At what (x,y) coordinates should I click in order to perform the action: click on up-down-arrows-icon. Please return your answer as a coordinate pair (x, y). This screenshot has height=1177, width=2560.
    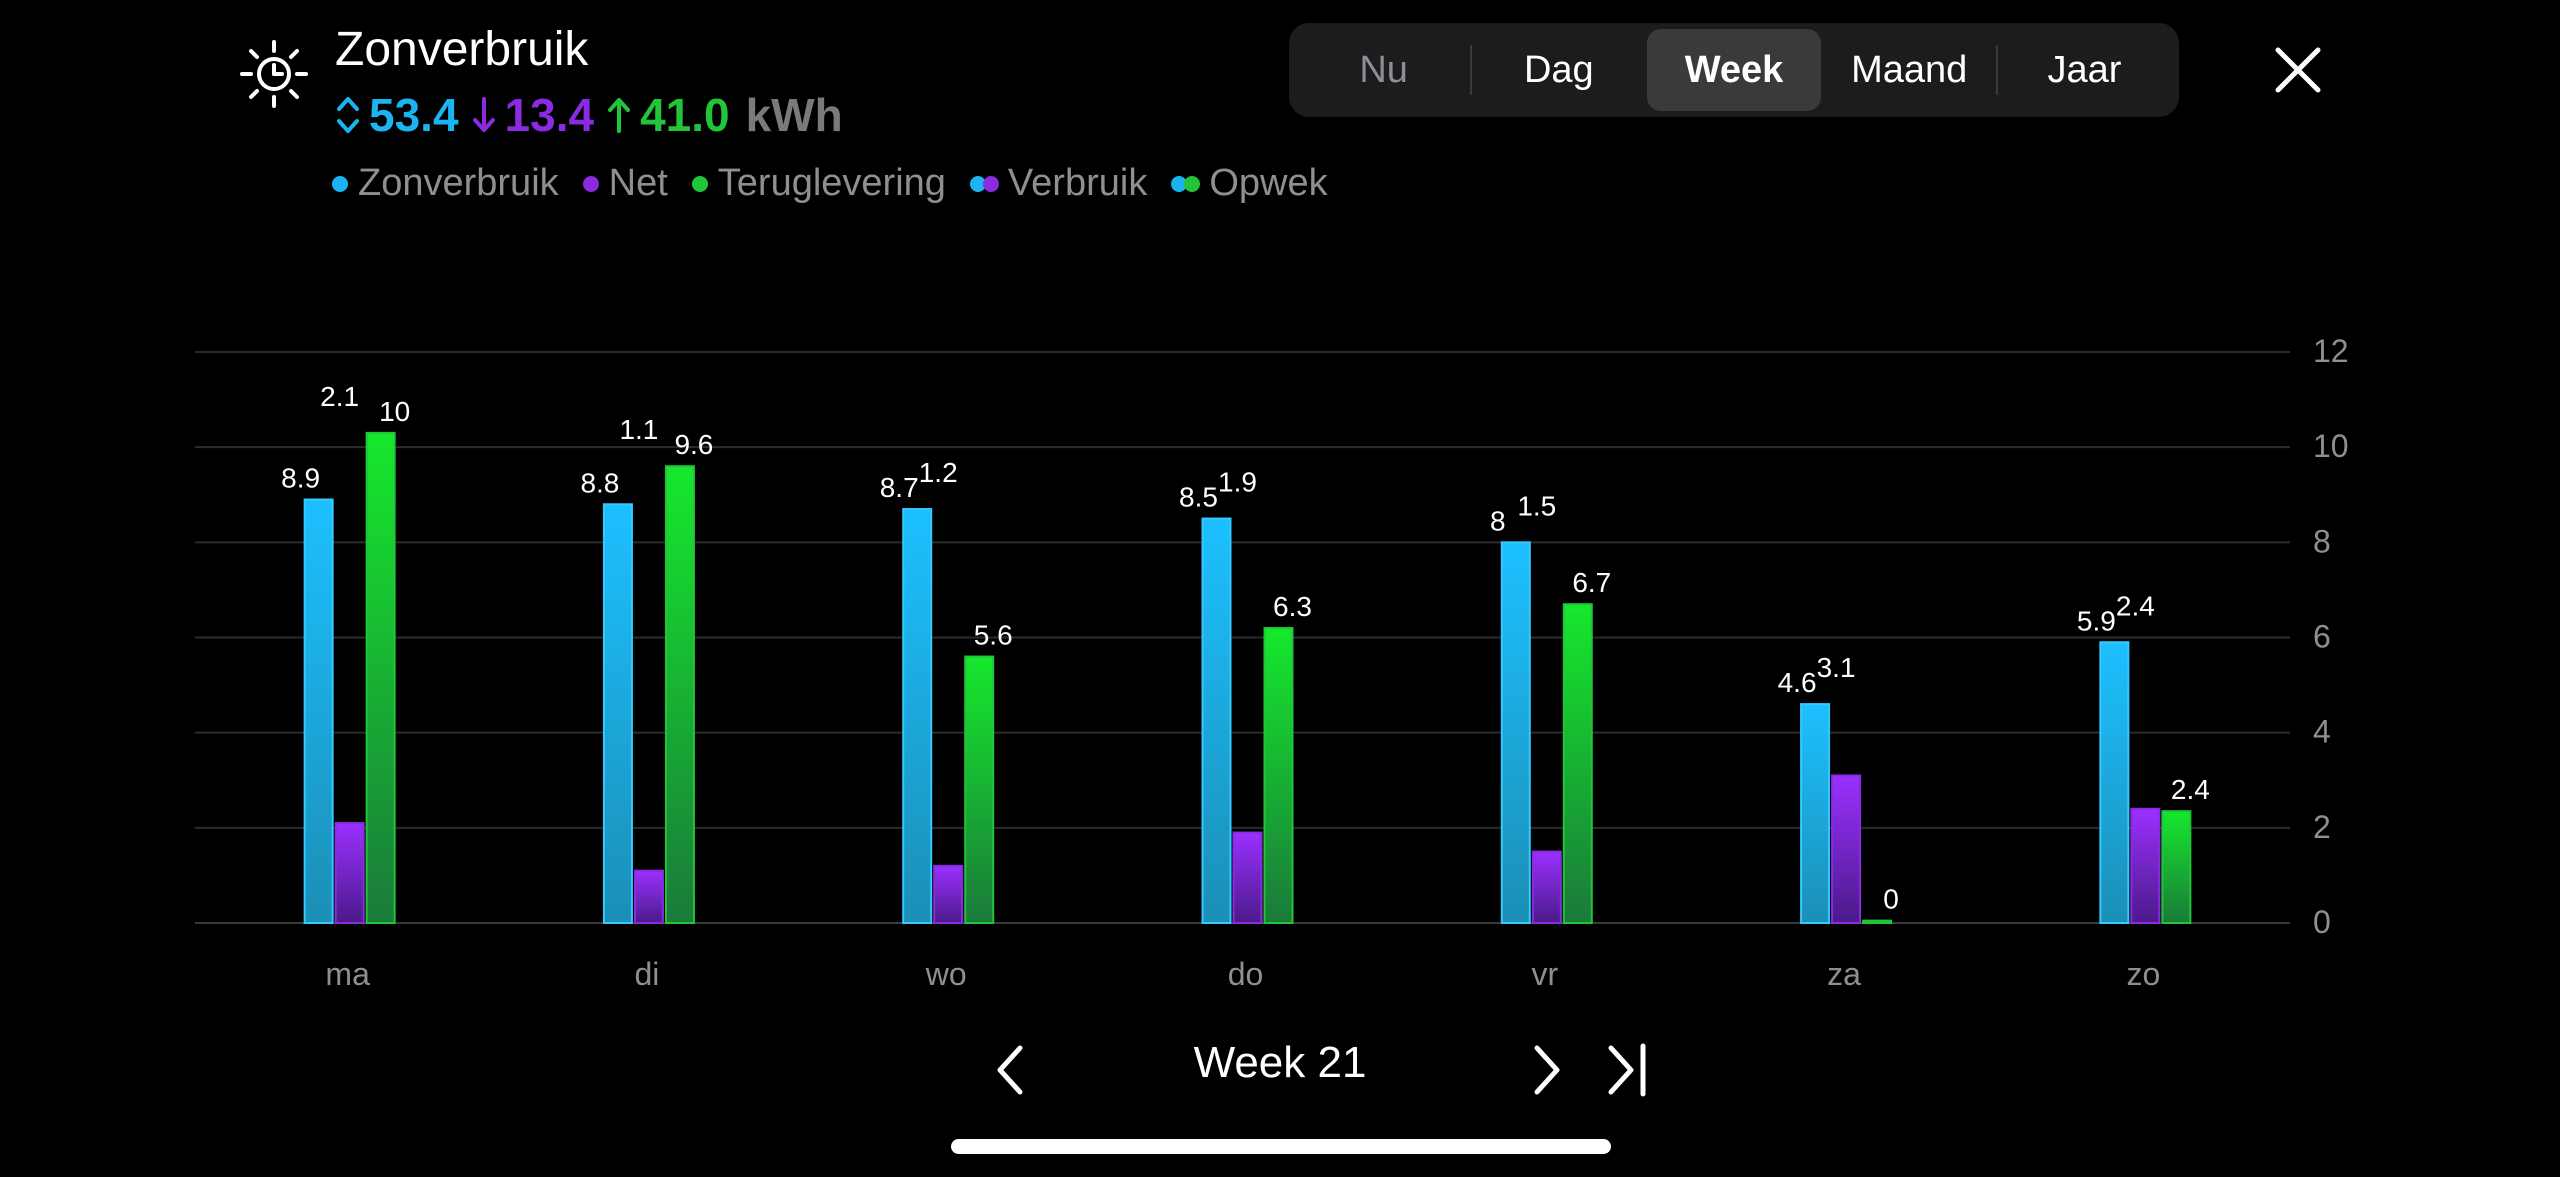
    Looking at the image, I should click on (348, 115).